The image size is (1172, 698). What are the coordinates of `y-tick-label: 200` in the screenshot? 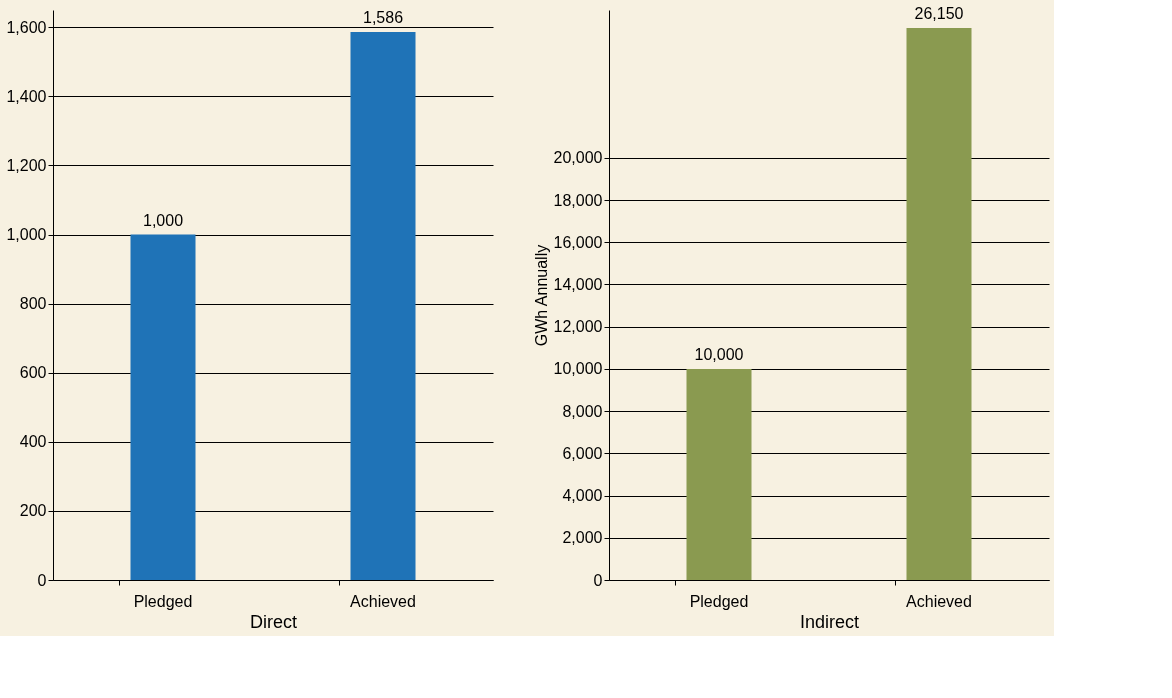 It's located at (33, 511).